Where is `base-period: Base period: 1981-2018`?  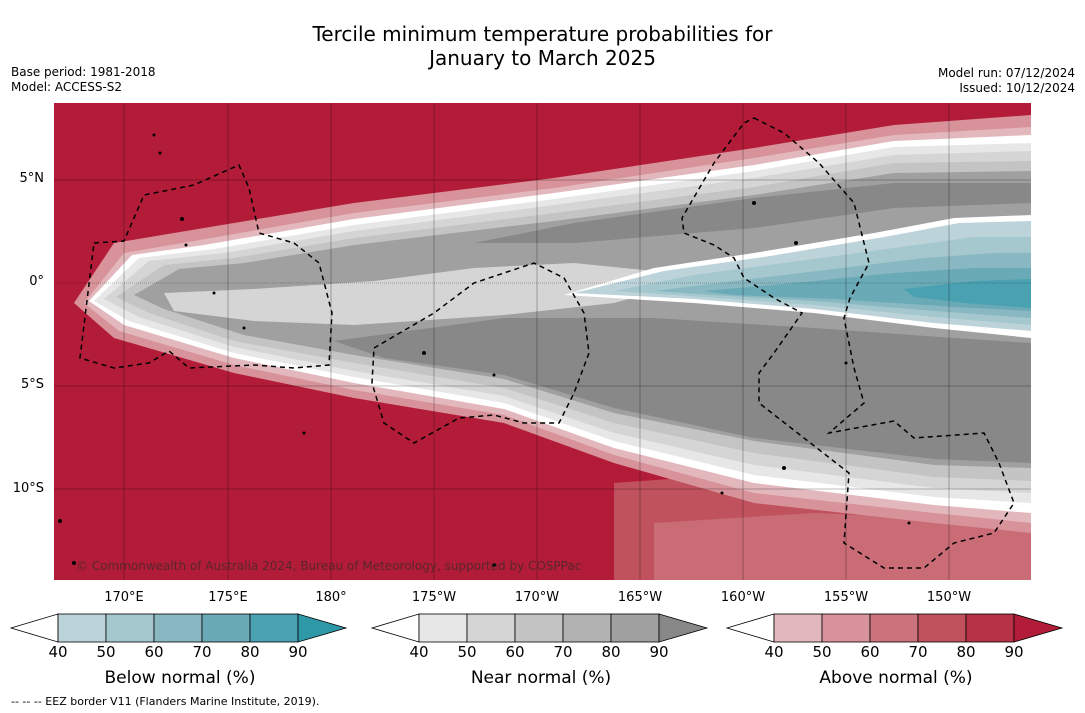 base-period: Base period: 1981-2018 is located at coordinates (83, 72).